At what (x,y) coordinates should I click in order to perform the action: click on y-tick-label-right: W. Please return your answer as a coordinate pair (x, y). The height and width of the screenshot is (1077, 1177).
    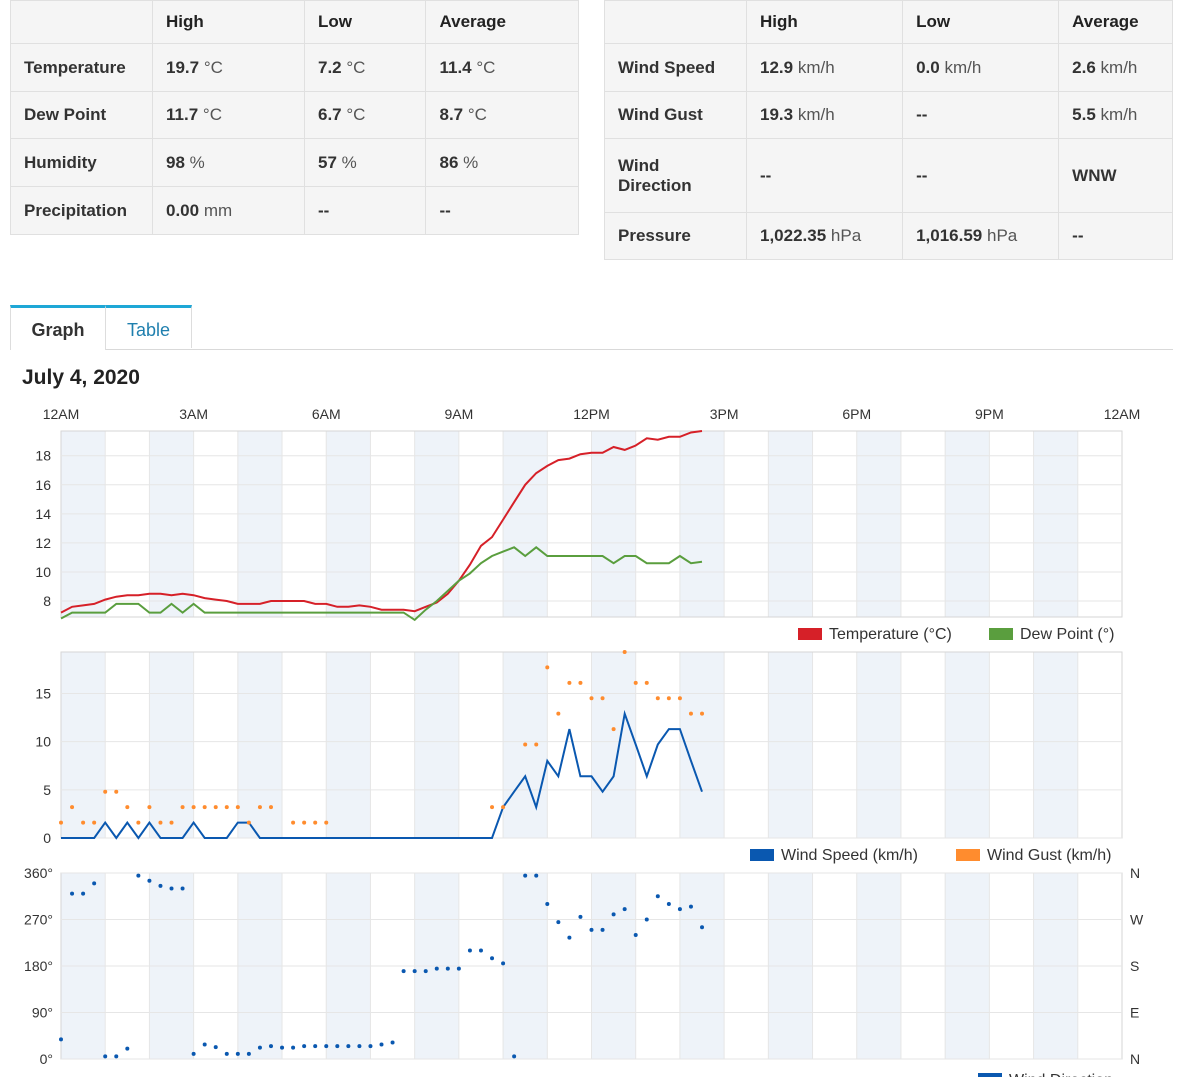
    Looking at the image, I should click on (1137, 920).